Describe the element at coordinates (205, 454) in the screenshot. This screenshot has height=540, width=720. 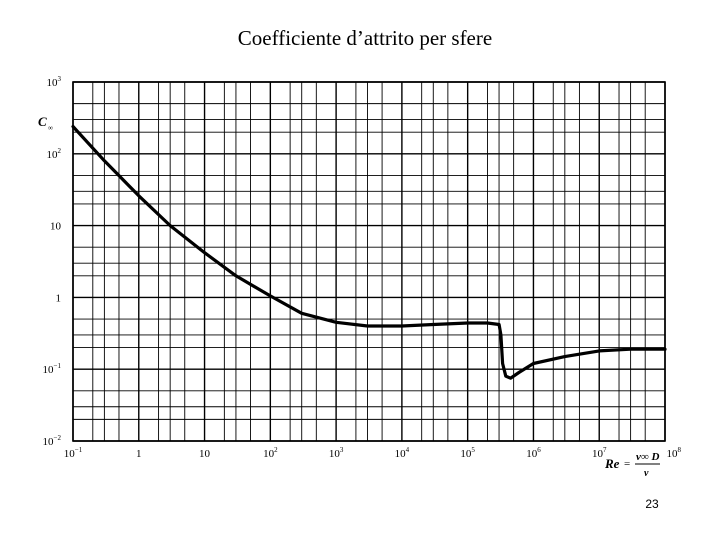
I see `x-tick-label: 10` at that location.